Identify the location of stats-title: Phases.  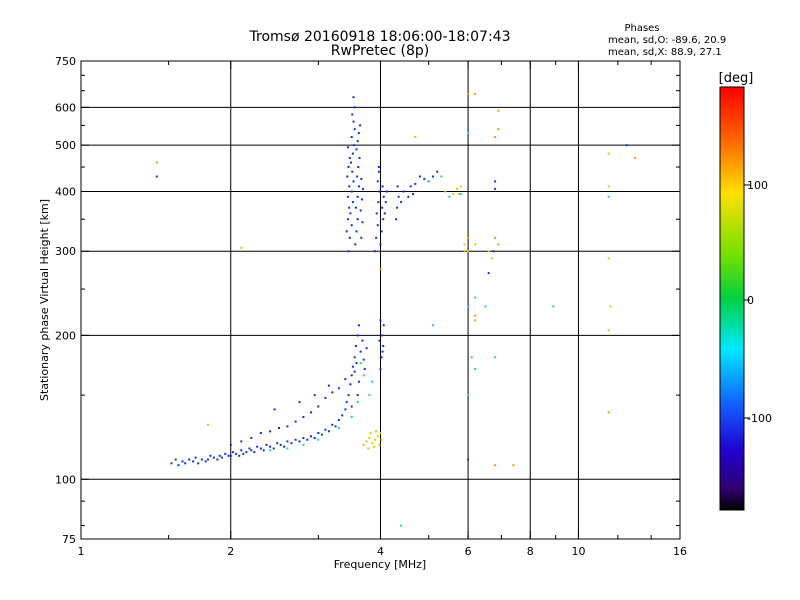
(641, 28).